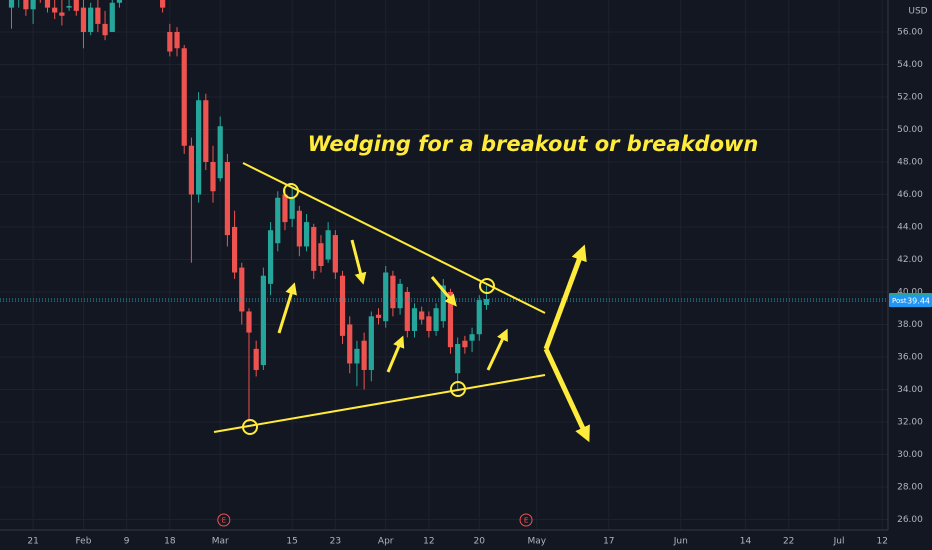  What do you see at coordinates (910, 130) in the screenshot?
I see `y-tick-label: 50.00` at bounding box center [910, 130].